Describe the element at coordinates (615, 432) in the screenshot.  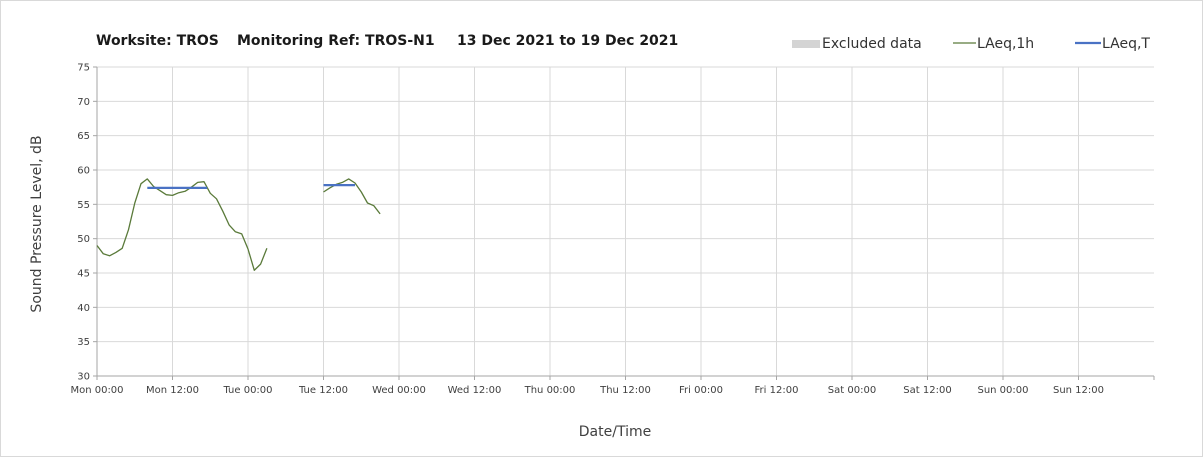
I see `x-axis-label: Date/Time` at that location.